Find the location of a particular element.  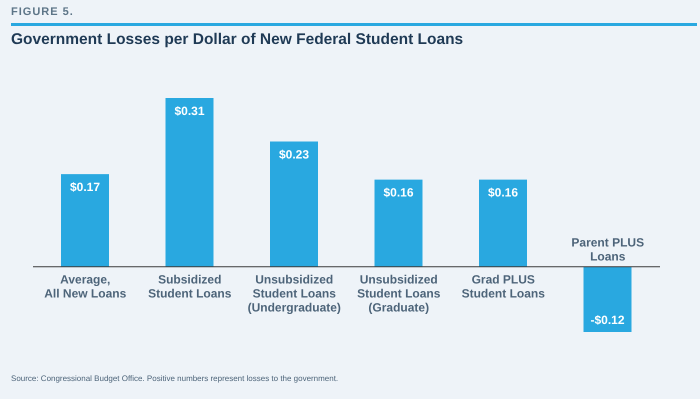

x-tick-label: Parent PLUS Loans is located at coordinates (607, 250).